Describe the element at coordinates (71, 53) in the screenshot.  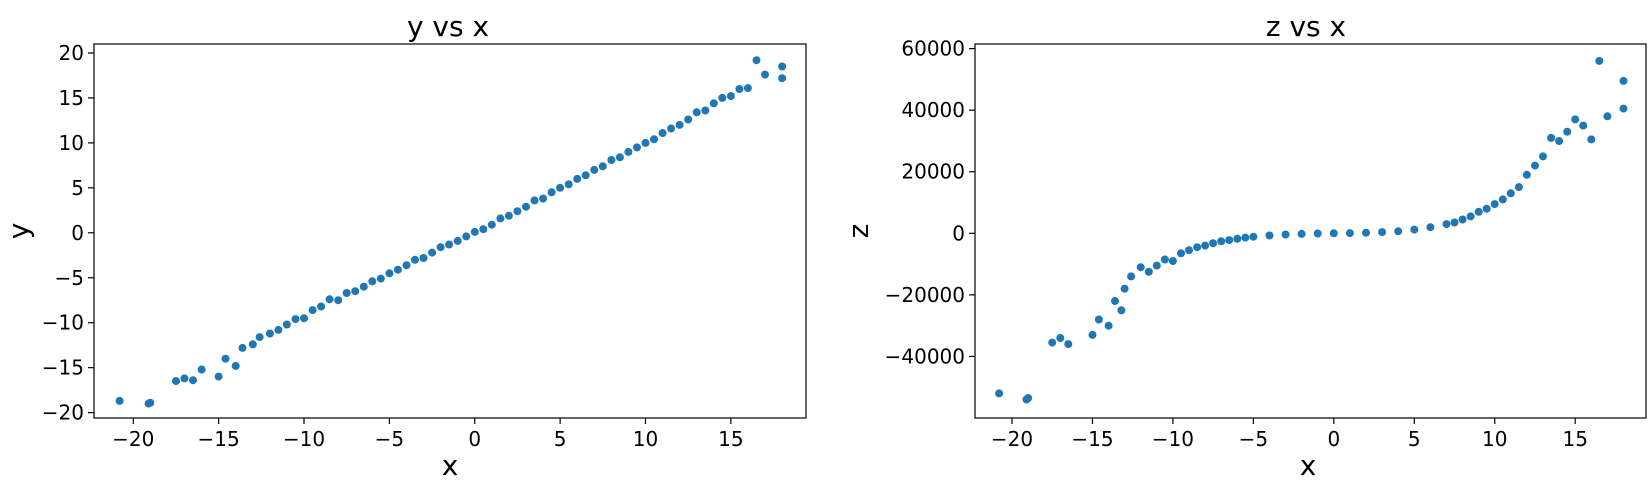
I see `y-tick-label: 20` at that location.